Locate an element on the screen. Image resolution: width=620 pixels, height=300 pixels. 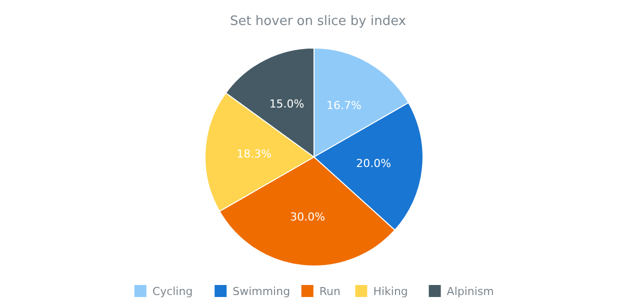
legend-label: Swimming is located at coordinates (261, 291).